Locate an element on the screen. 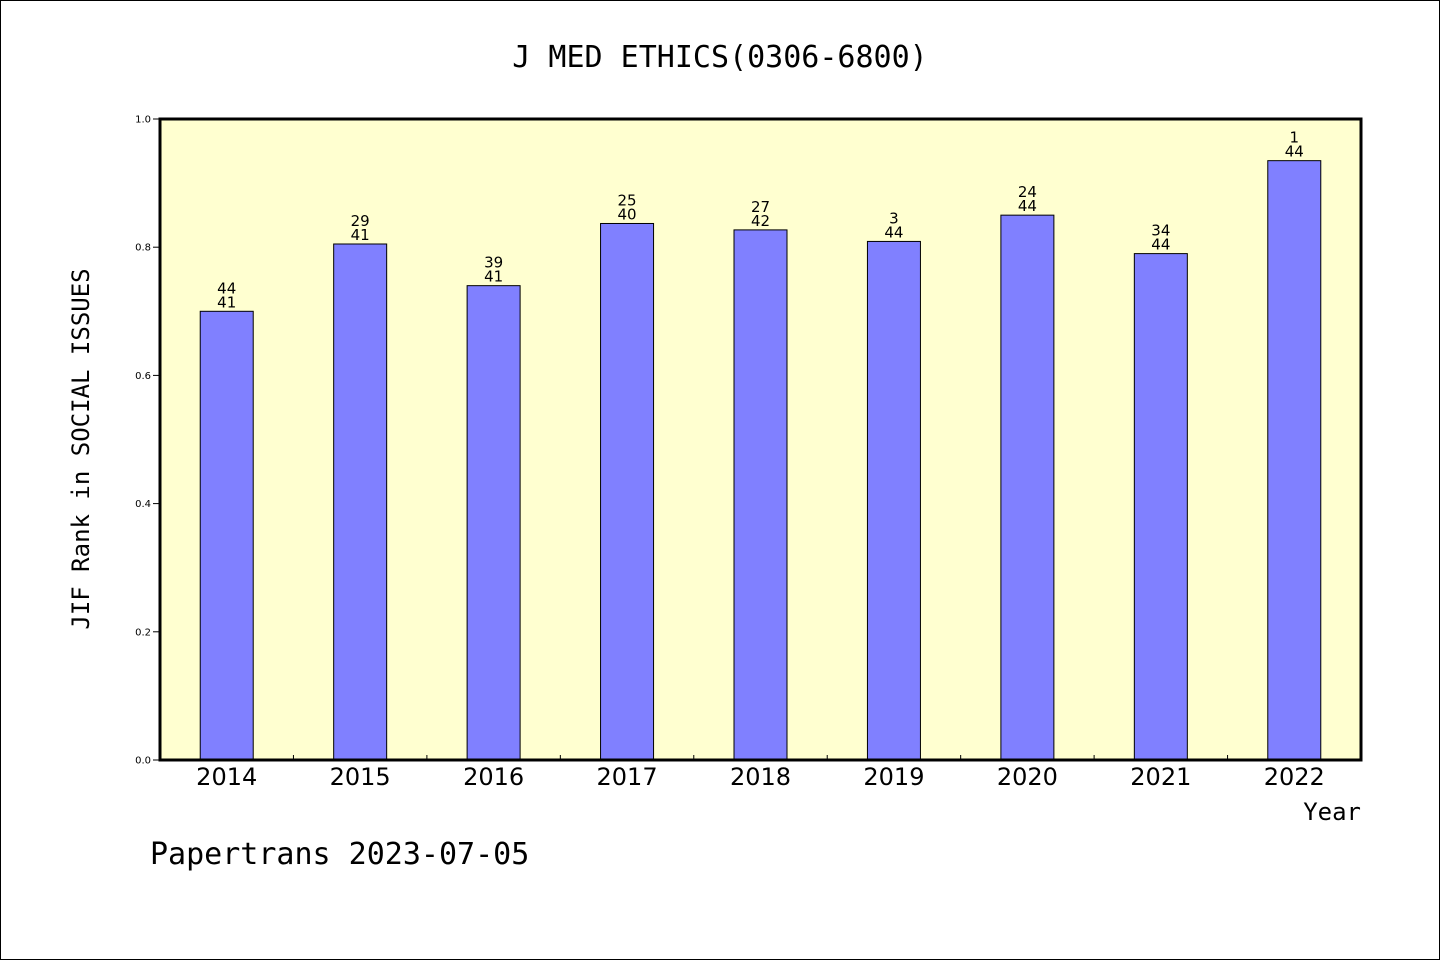 The image size is (1440, 960). x-axis-label: Year is located at coordinates (1332, 812).